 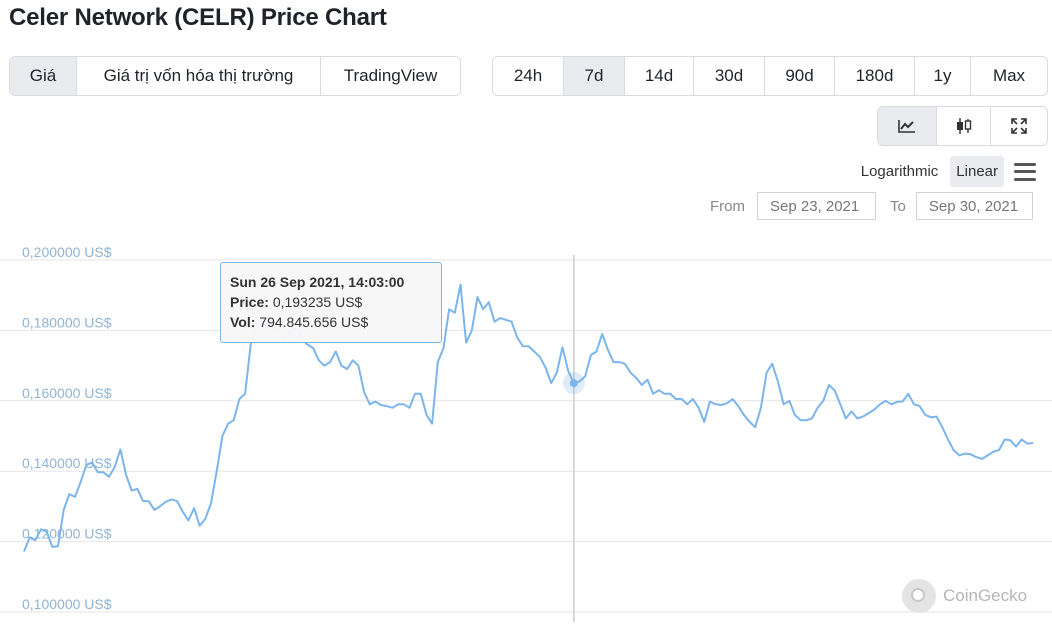 What do you see at coordinates (816, 206) in the screenshot?
I see `from-date-input: Sep 23, 2021` at bounding box center [816, 206].